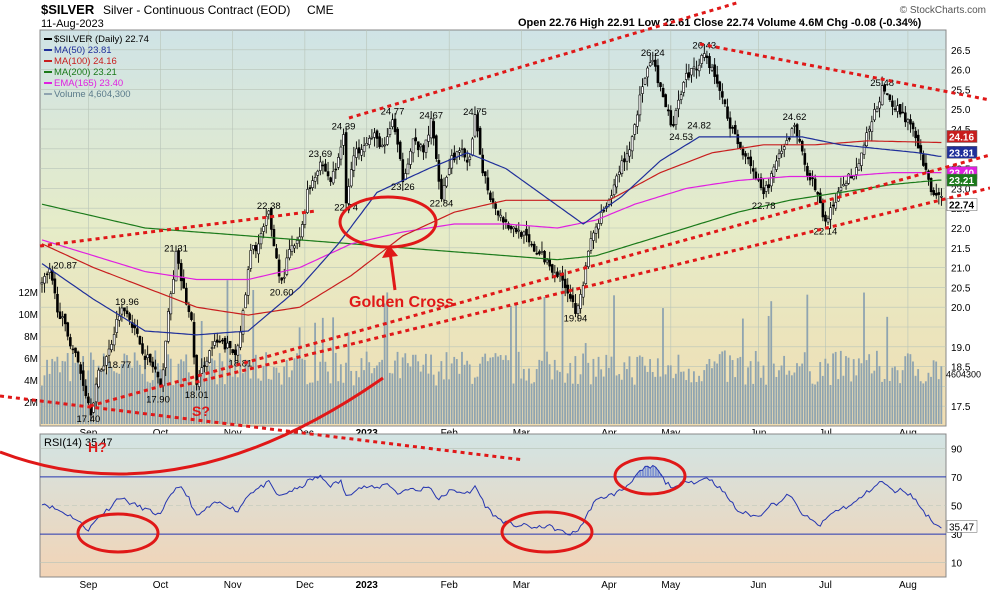 This screenshot has height=591, width=990. What do you see at coordinates (196, 10) in the screenshot?
I see `chart-name: Silver - Continuous Contract (EOD)` at bounding box center [196, 10].